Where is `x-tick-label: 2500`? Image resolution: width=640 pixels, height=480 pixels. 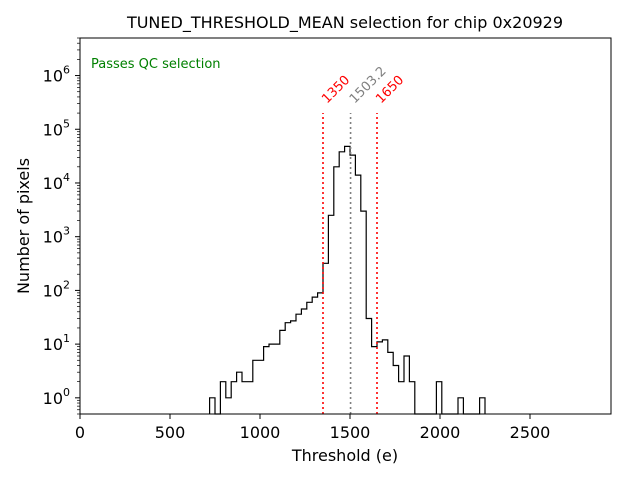
x-tick-label: 2500 is located at coordinates (530, 432).